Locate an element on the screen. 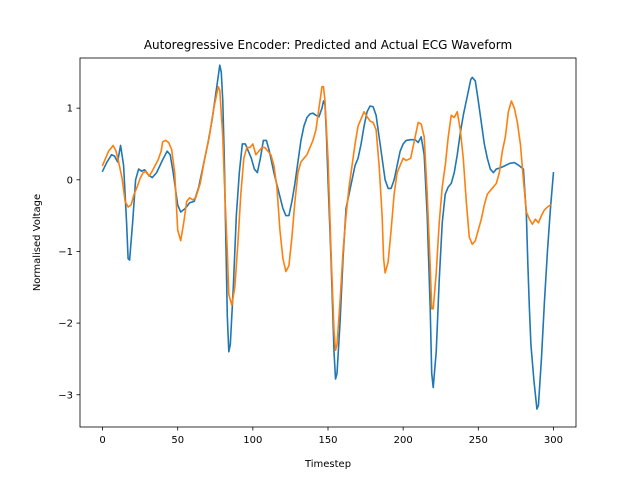 Image resolution: width=640 pixels, height=480 pixels. x-tick-label: 250 is located at coordinates (478, 440).